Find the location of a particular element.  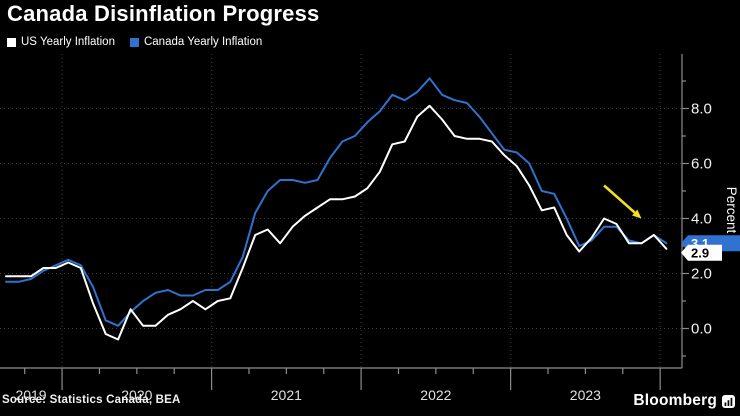

value-badge-text: 2.9 is located at coordinates (700, 252).